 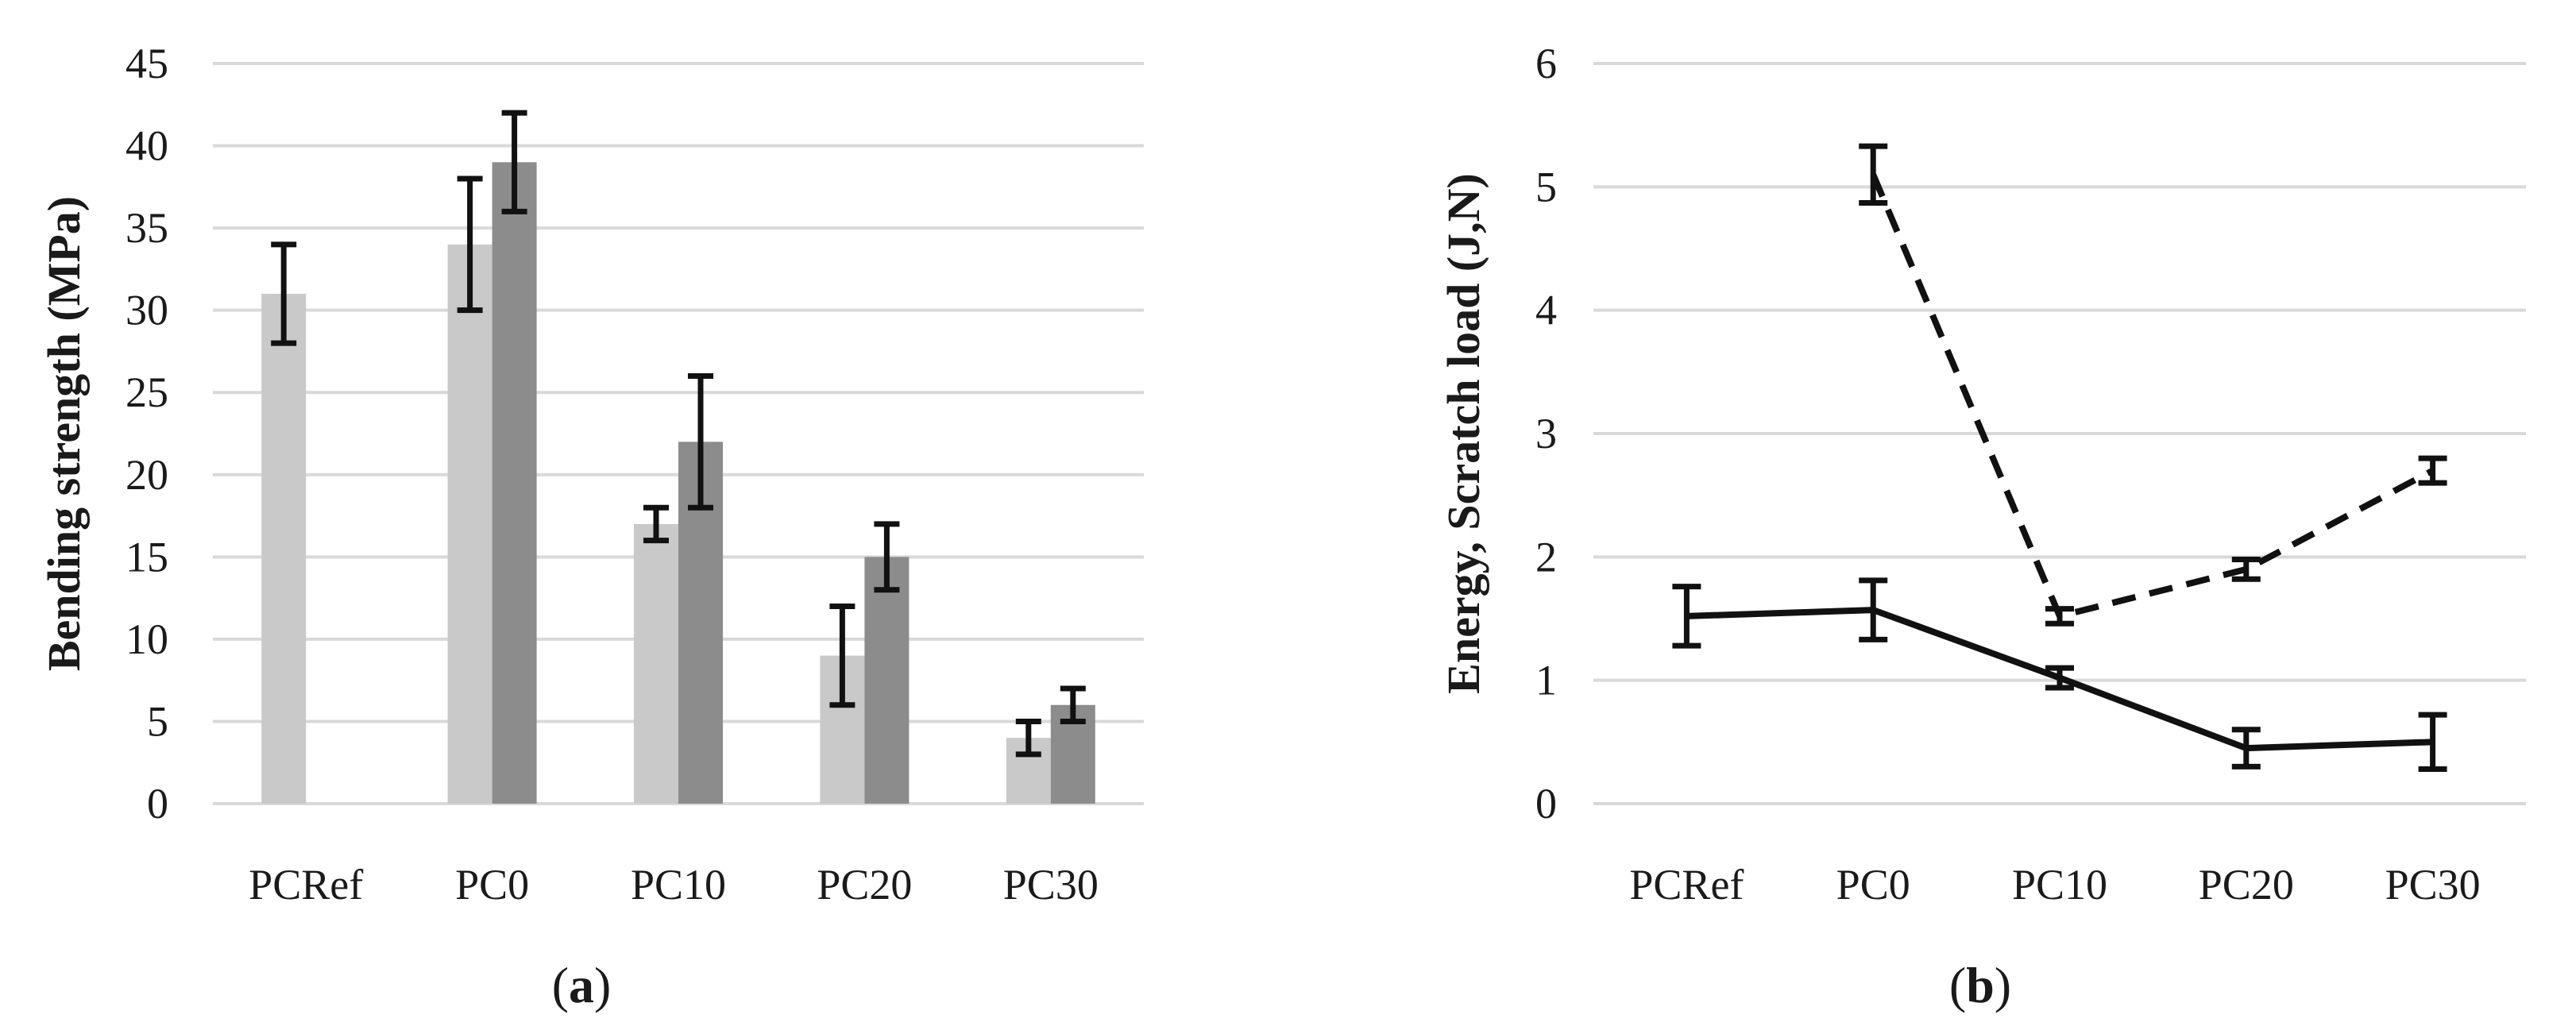 I want to click on x-tick-label-b-pc30: PC30, so click(x=2433, y=884).